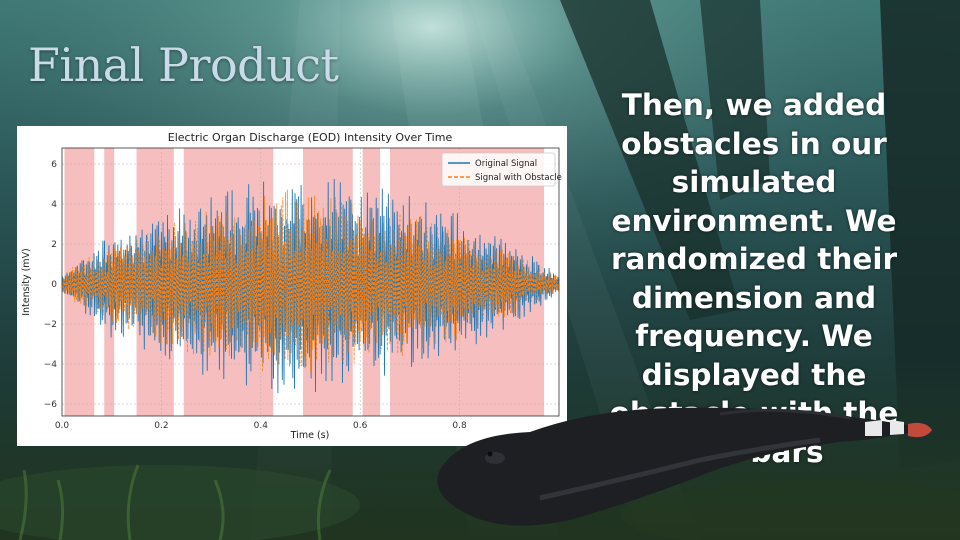 The image size is (960, 540). Describe the element at coordinates (684, 466) in the screenshot. I see `fish-image` at that location.